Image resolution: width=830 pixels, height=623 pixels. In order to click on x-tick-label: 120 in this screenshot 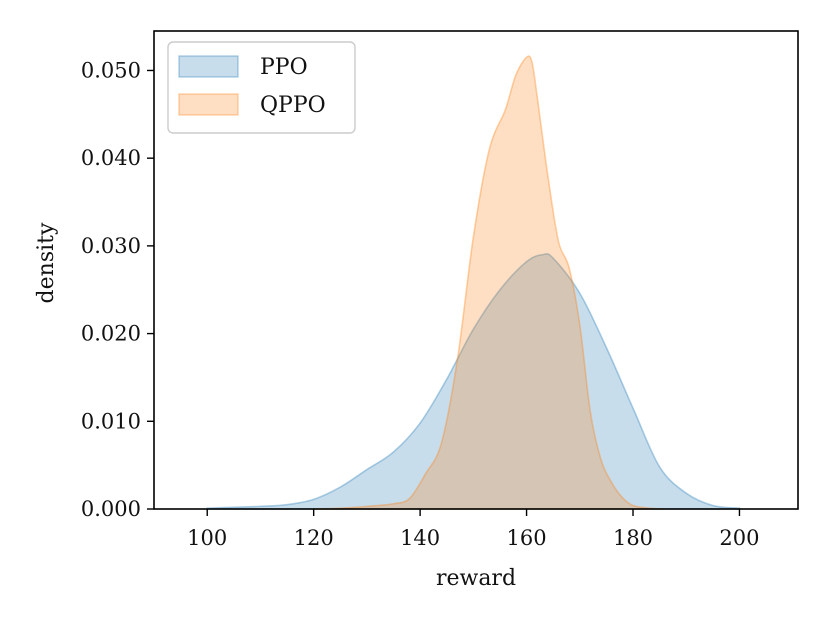, I will do `click(314, 538)`.